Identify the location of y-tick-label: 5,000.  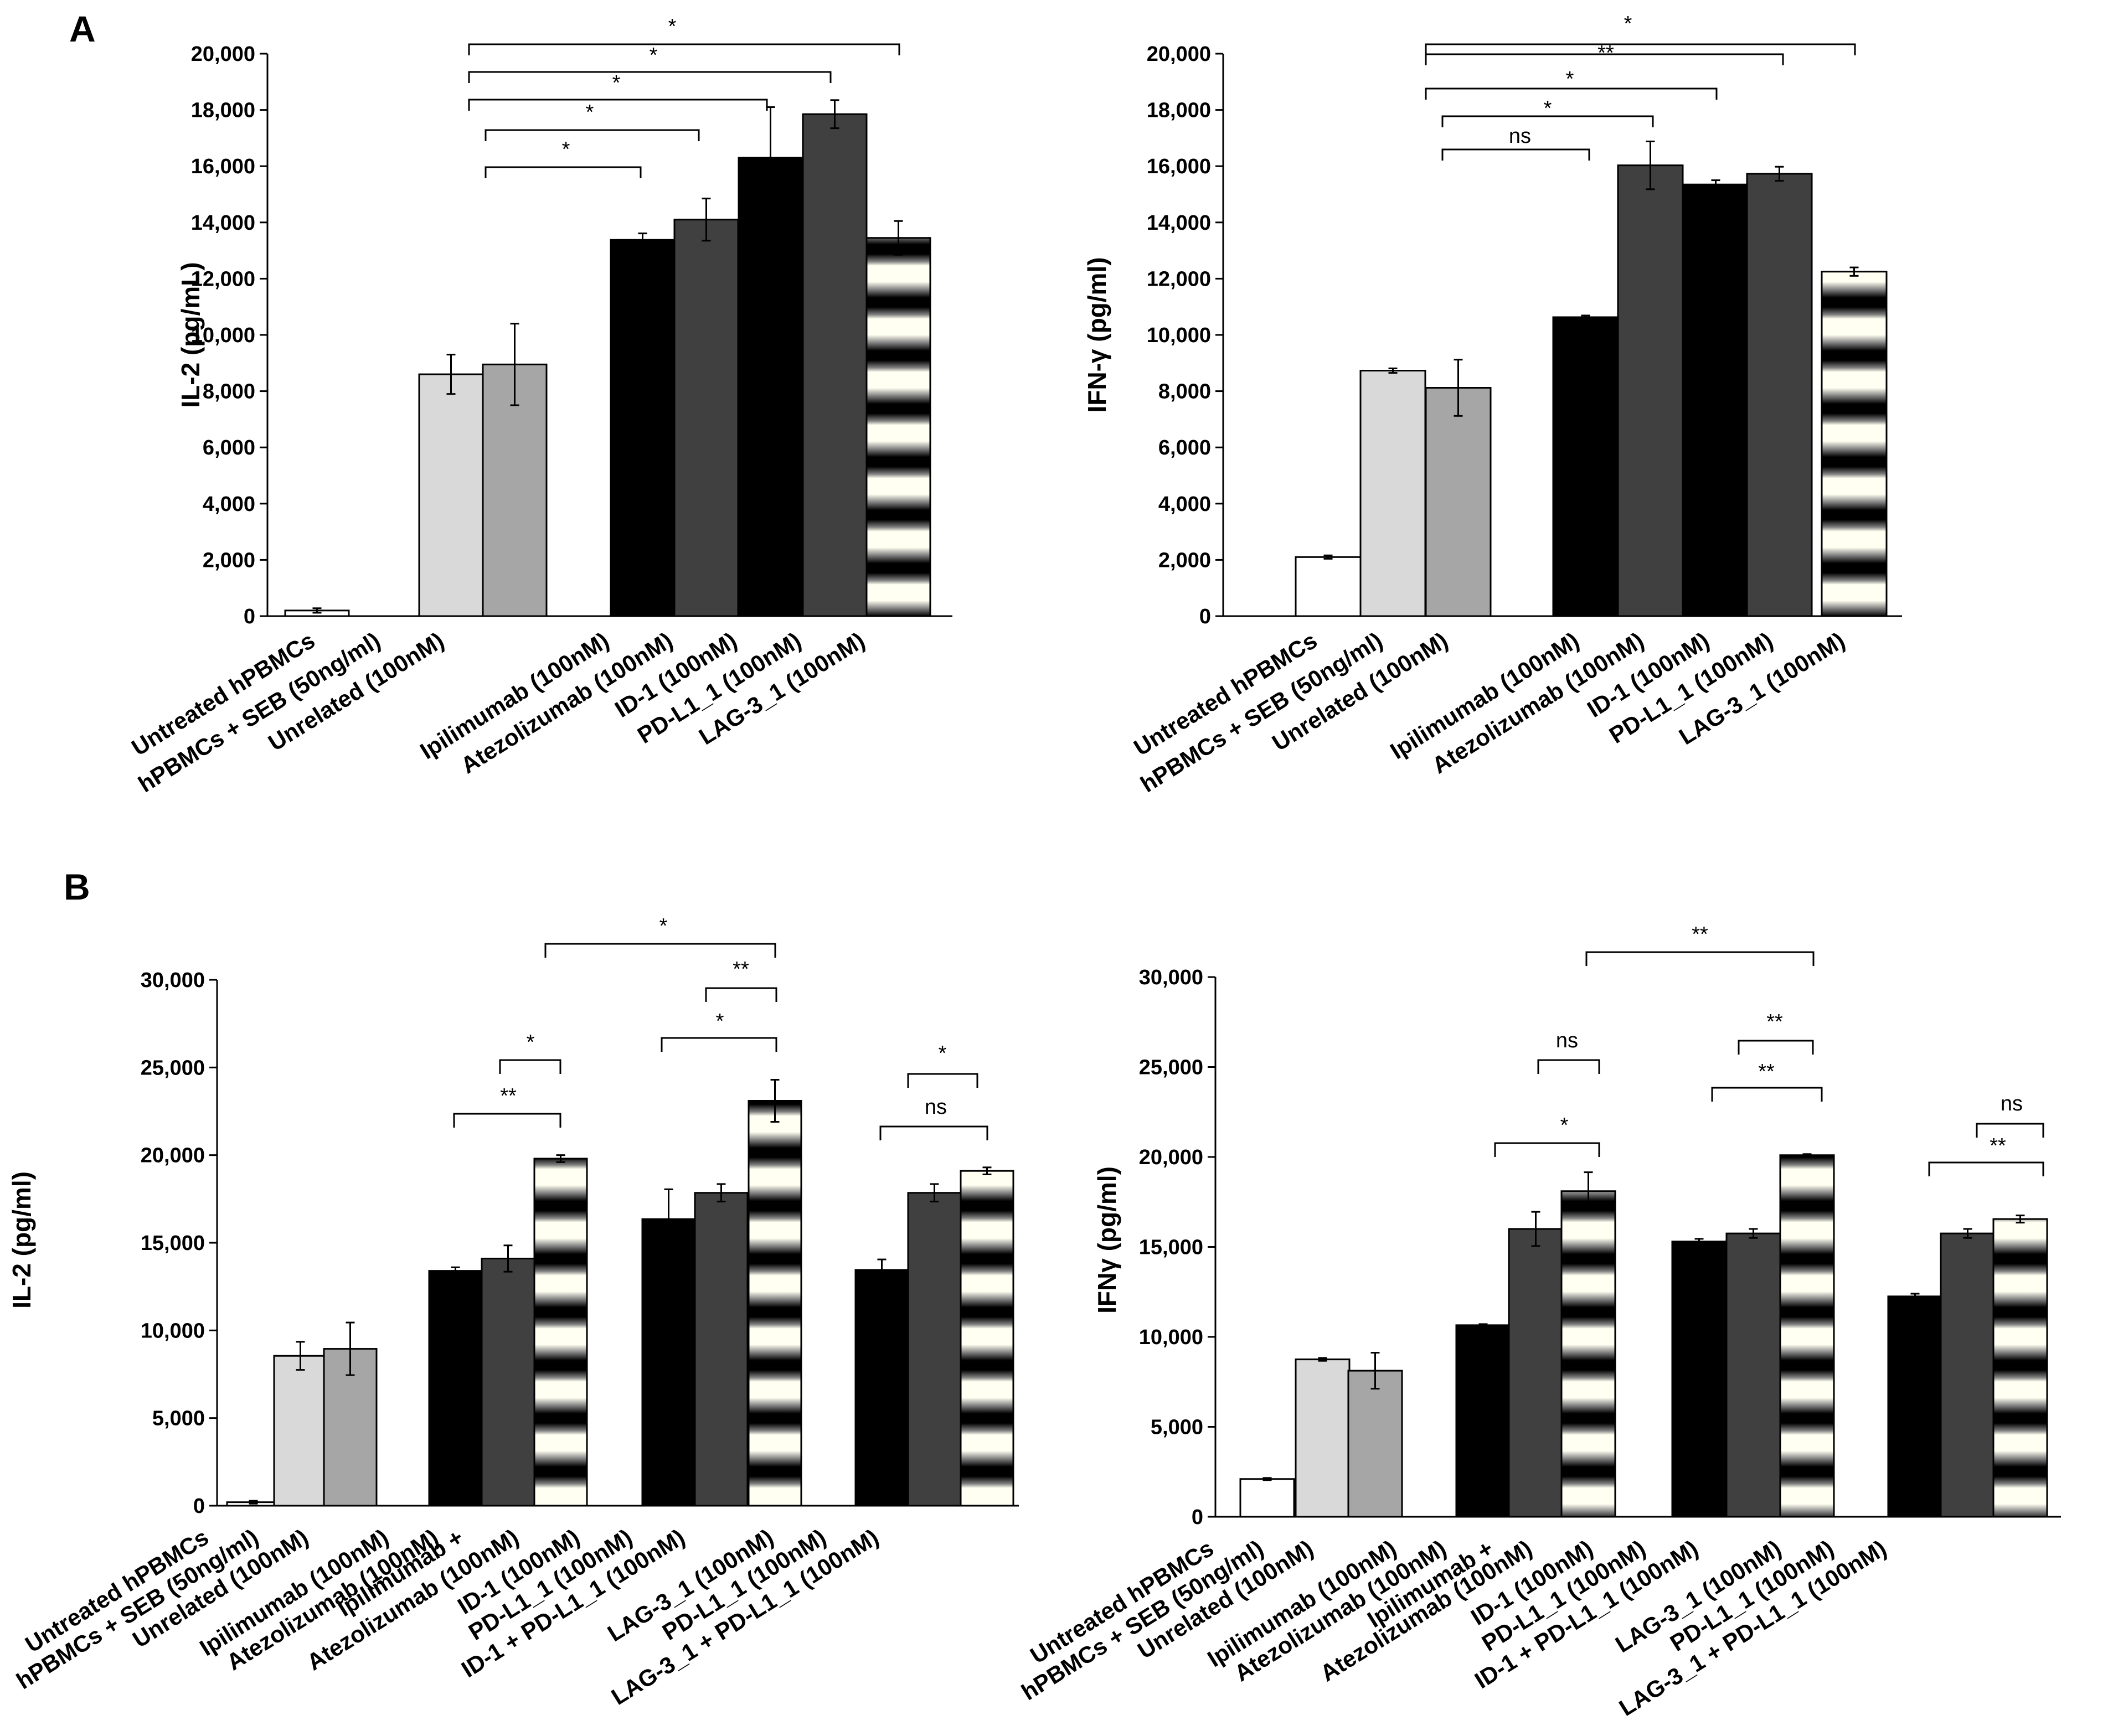
(1177, 1427).